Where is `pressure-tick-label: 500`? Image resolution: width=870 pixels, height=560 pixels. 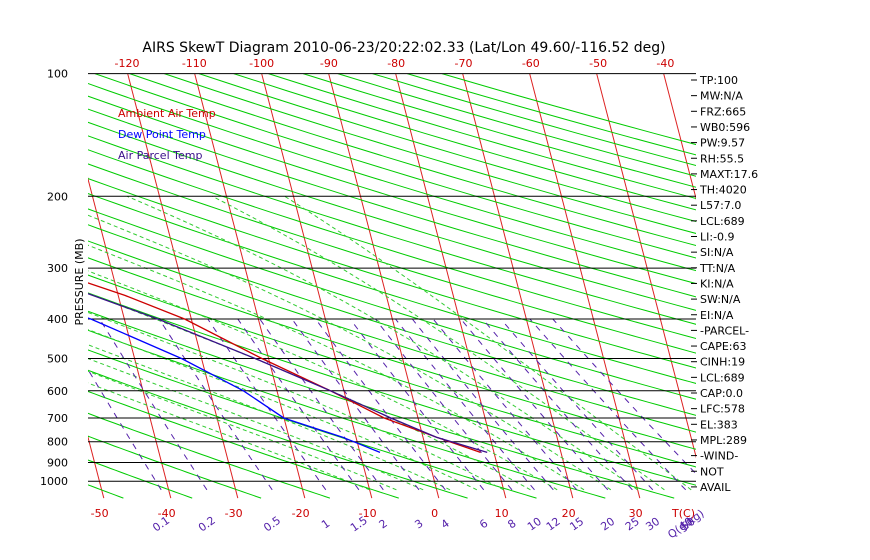
pressure-tick-label: 500 is located at coordinates (57, 359).